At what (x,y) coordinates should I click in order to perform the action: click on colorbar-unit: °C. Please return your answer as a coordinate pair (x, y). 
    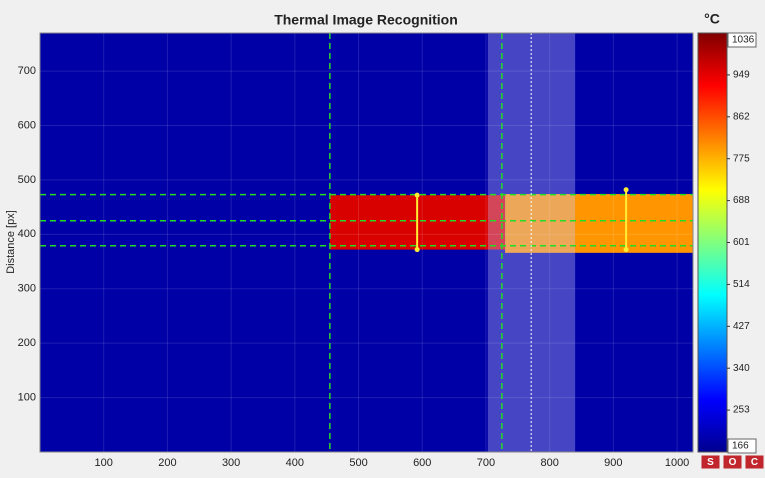
    Looking at the image, I should click on (712, 19).